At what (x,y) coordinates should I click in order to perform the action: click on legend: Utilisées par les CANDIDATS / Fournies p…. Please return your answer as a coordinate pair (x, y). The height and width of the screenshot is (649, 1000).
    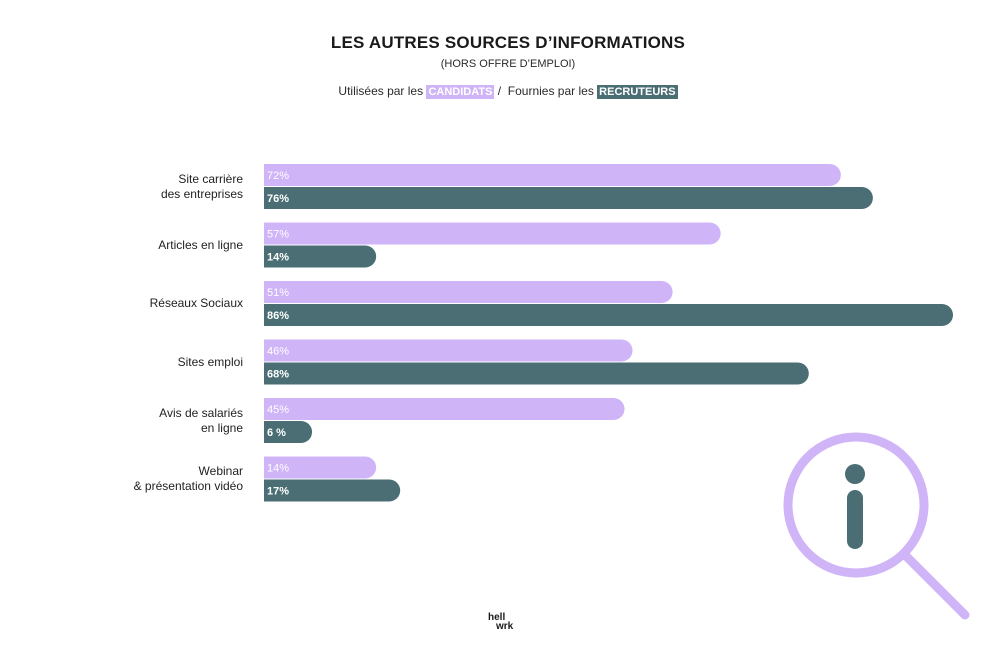
    Looking at the image, I should click on (500, 91).